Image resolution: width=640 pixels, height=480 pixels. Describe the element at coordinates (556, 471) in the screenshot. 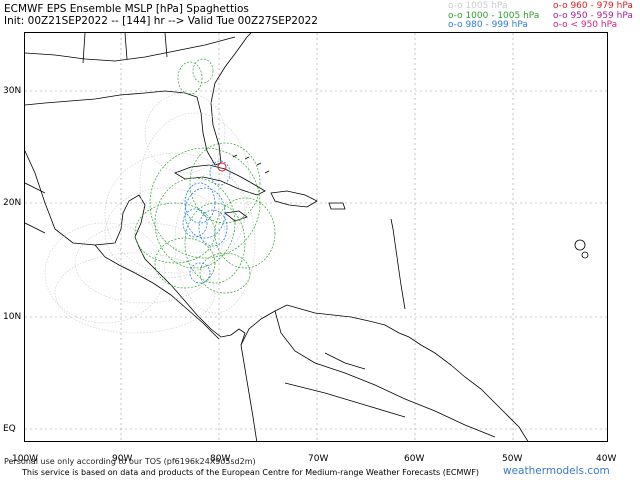

I see `brand-link: weathermodels.com` at that location.